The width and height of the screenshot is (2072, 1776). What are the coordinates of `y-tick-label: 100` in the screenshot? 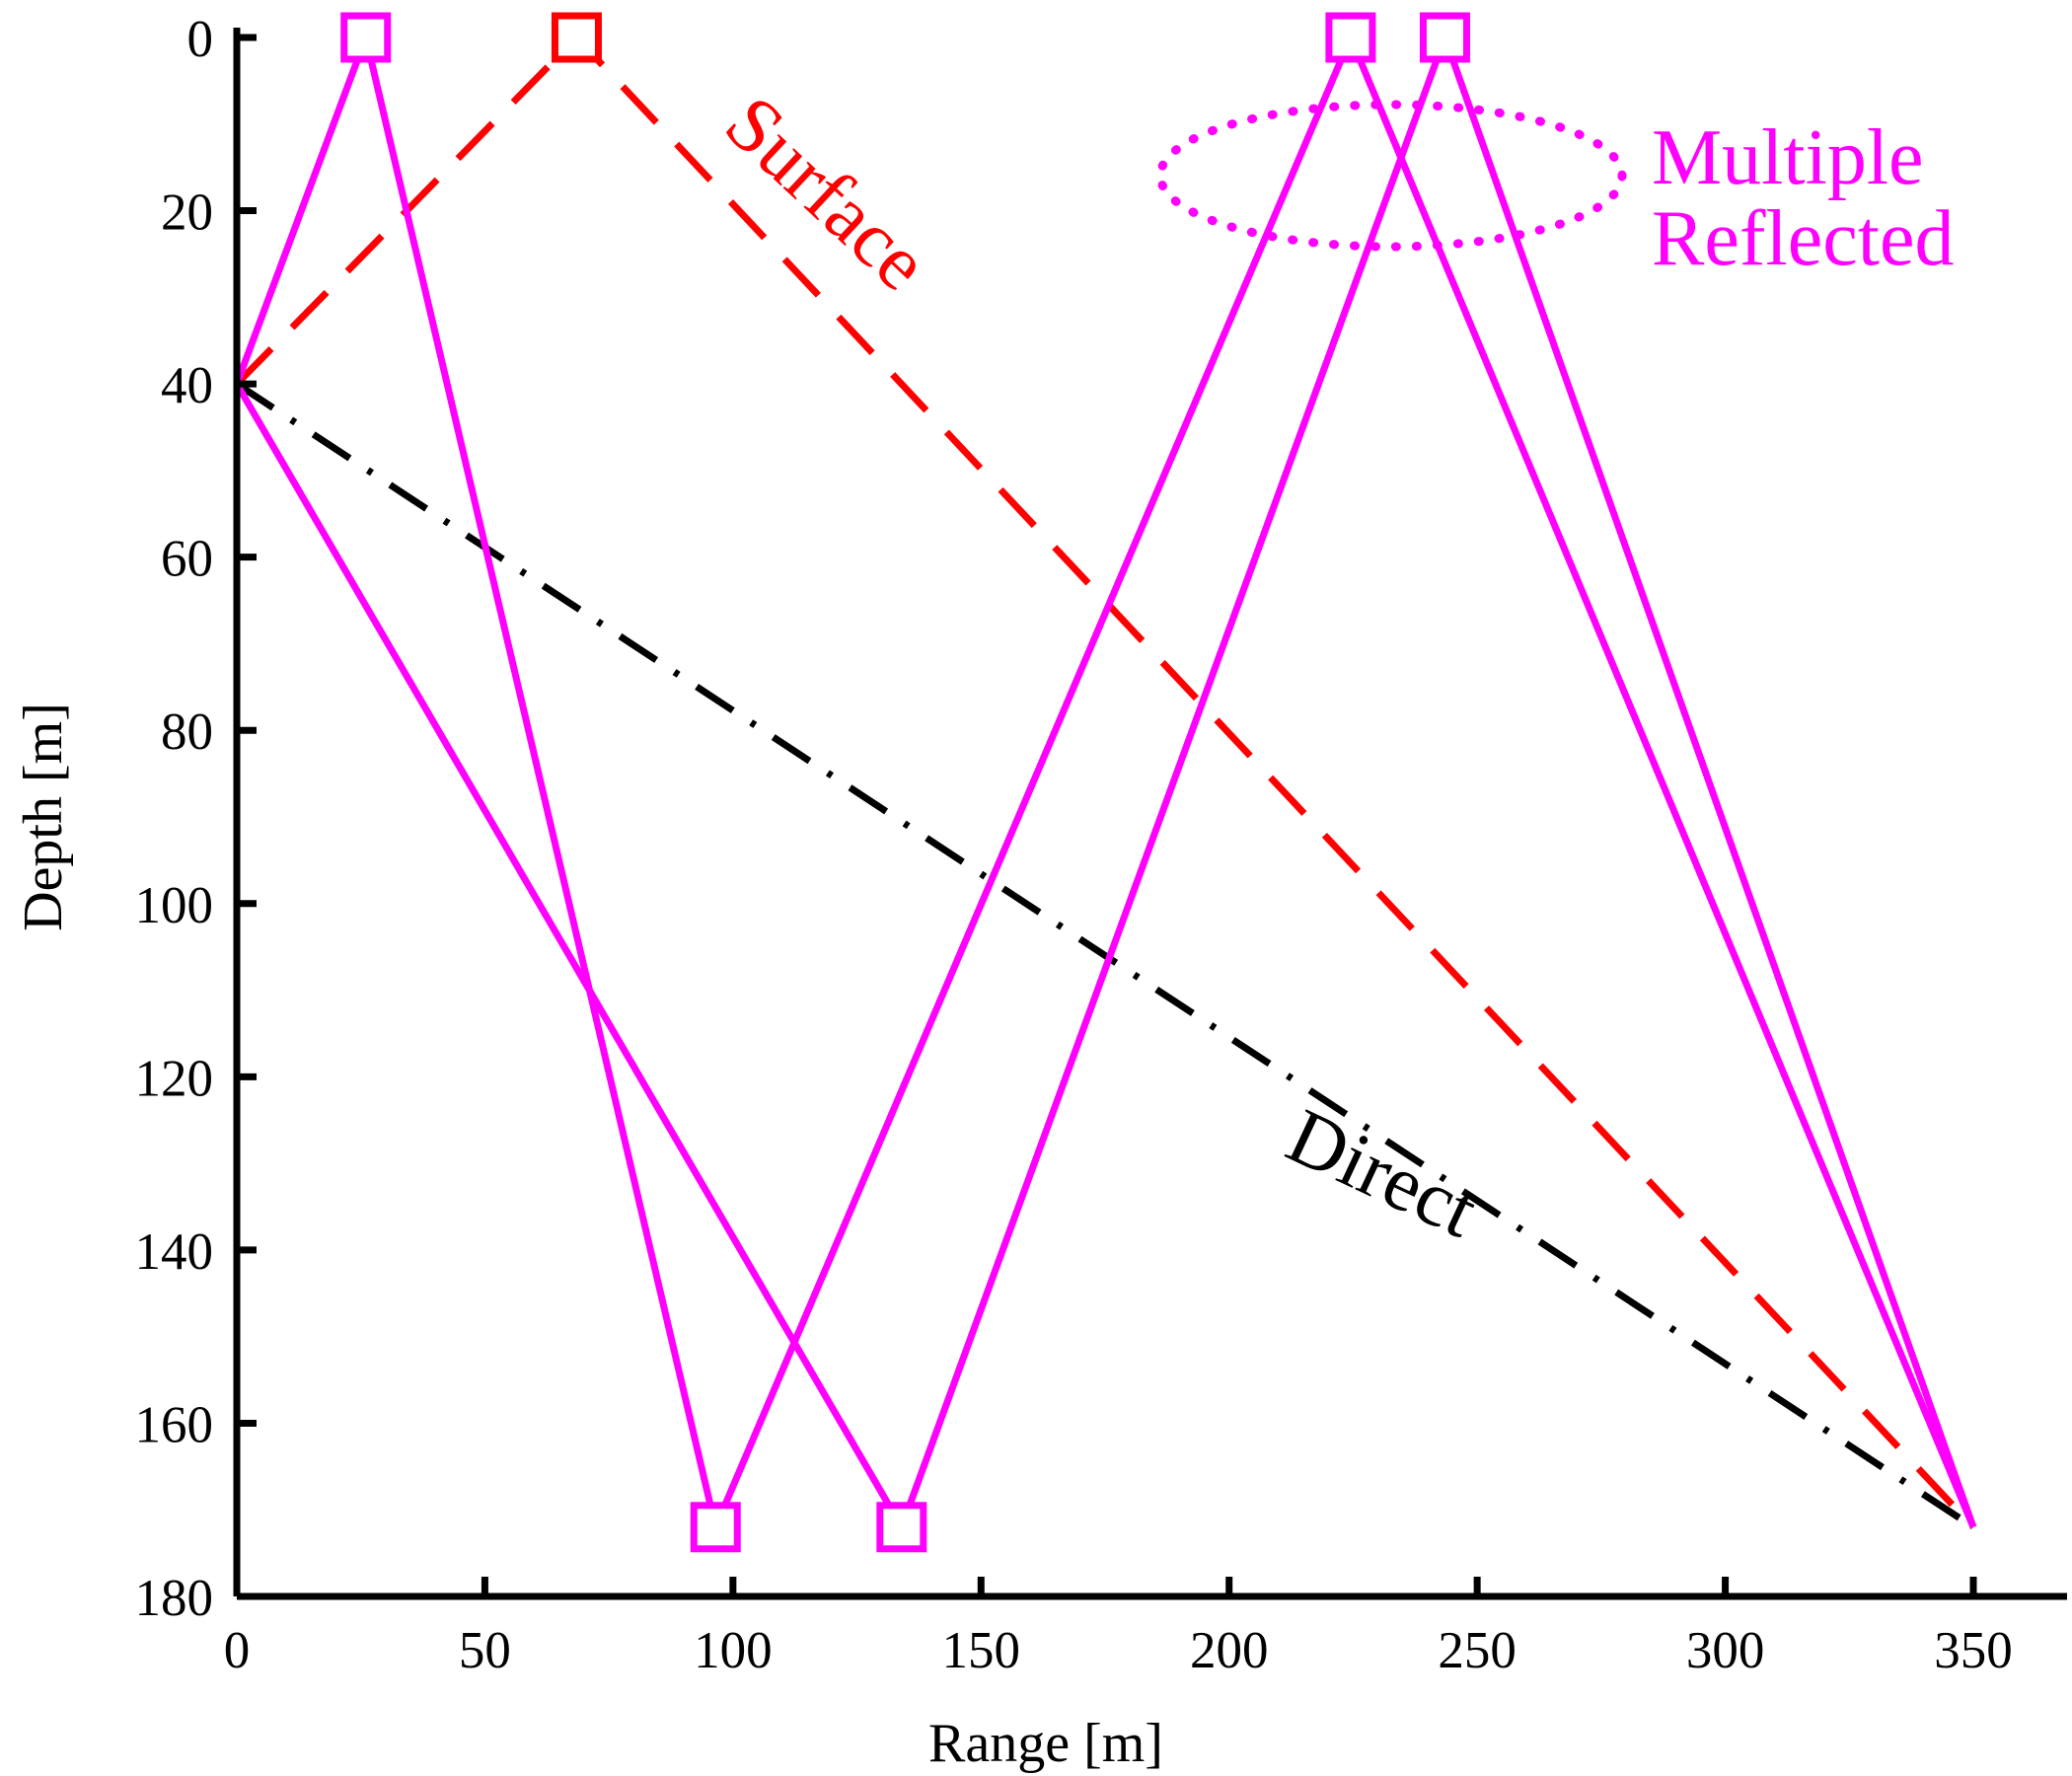 It's located at (175, 906).